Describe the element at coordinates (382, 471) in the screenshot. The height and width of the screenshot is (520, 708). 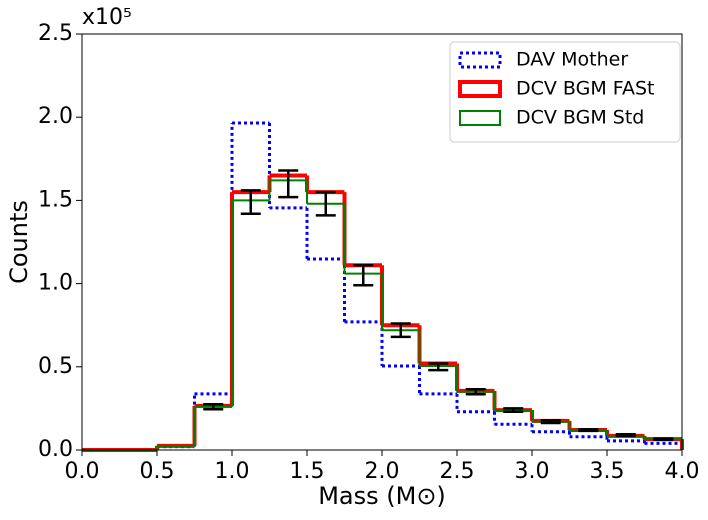
I see `x-tick-label: 2.0` at that location.